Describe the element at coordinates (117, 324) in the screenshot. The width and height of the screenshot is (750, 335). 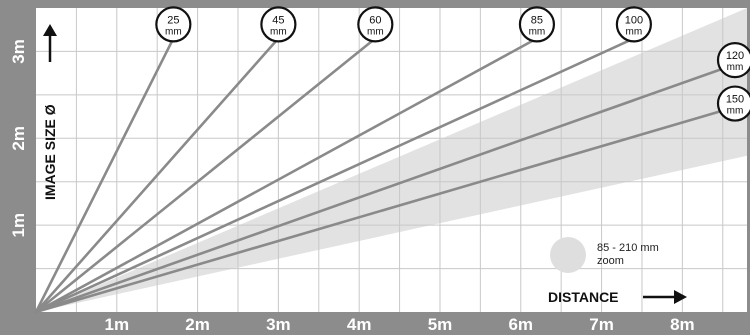
I see `x-tick-label: 1m` at that location.